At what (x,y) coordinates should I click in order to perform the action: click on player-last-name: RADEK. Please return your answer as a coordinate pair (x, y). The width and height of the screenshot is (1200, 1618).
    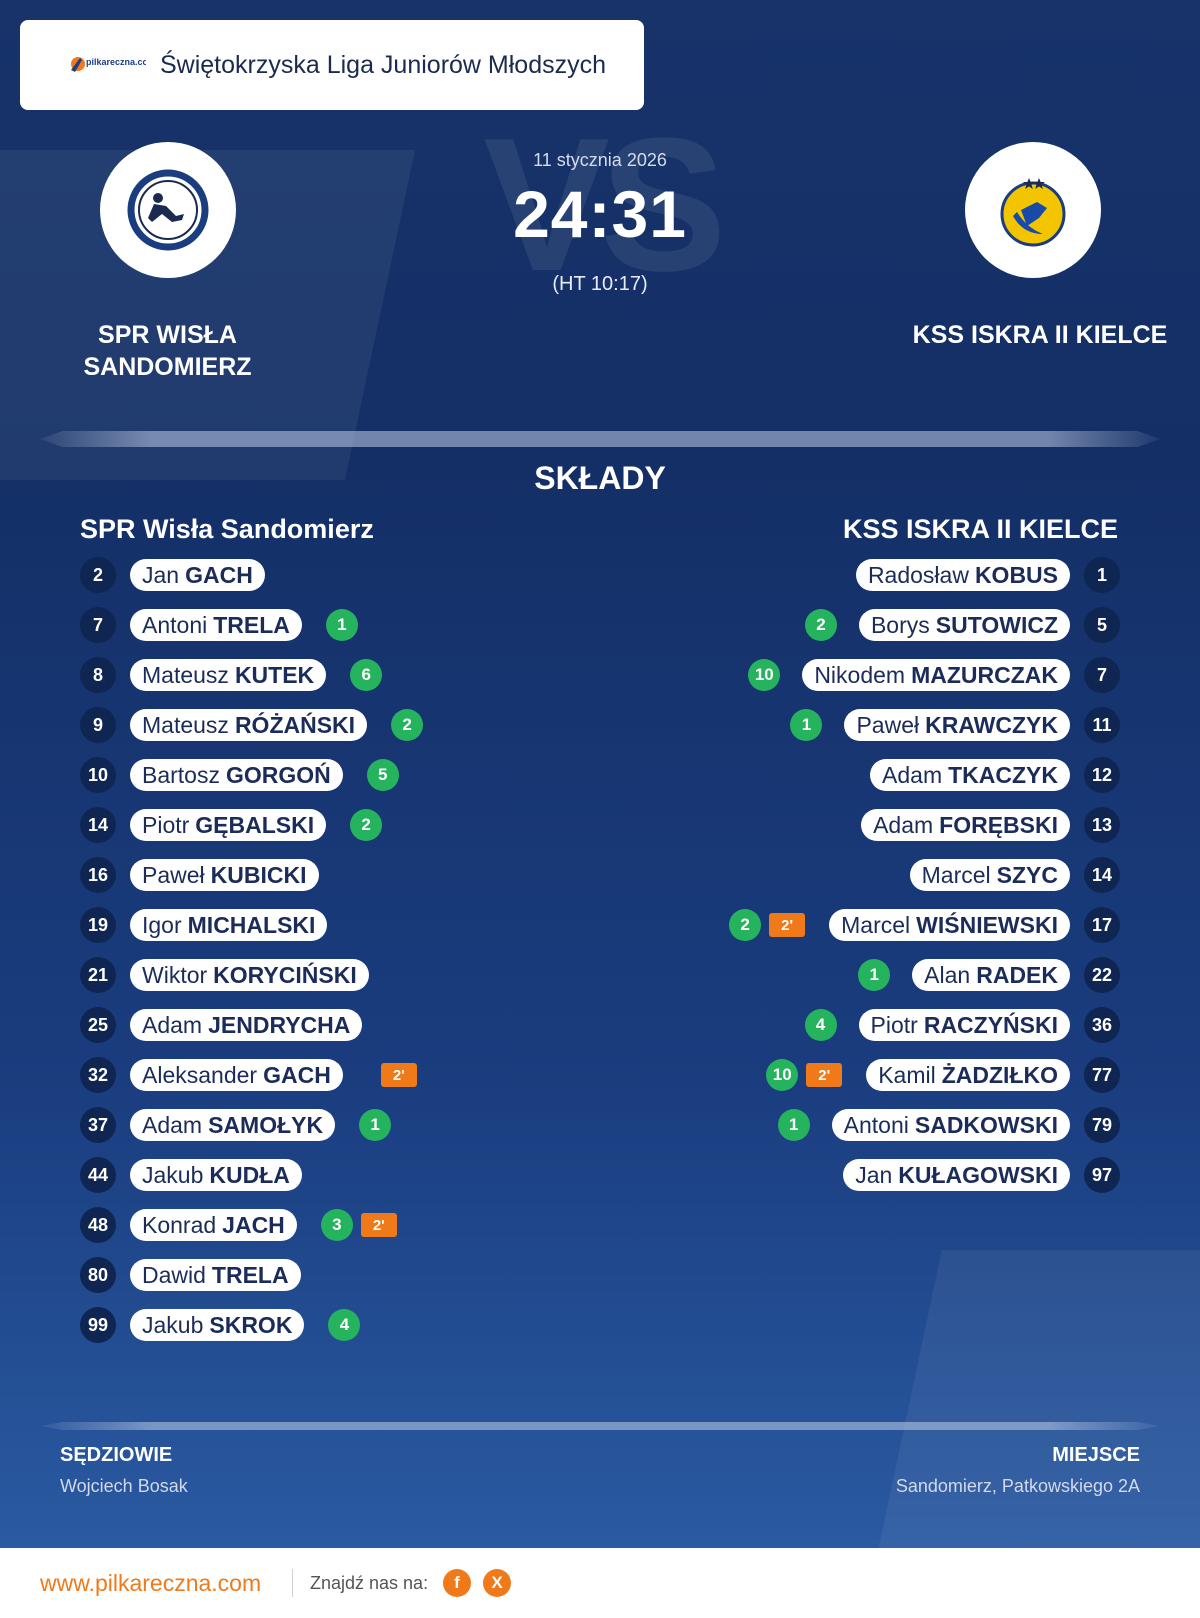
    Looking at the image, I should click on (1017, 974).